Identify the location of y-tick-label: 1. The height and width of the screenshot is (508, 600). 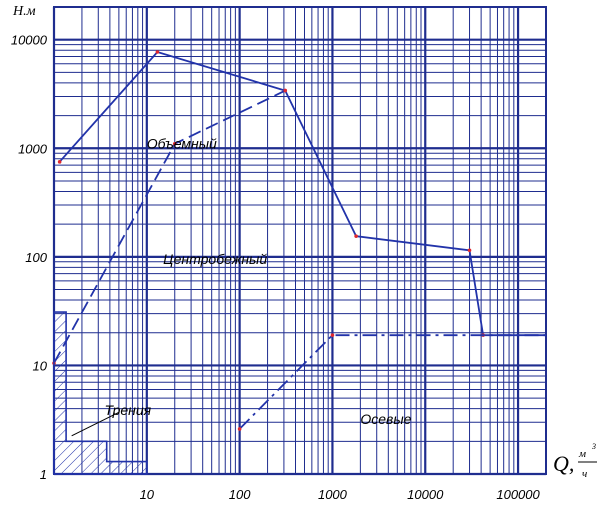
(43, 474).